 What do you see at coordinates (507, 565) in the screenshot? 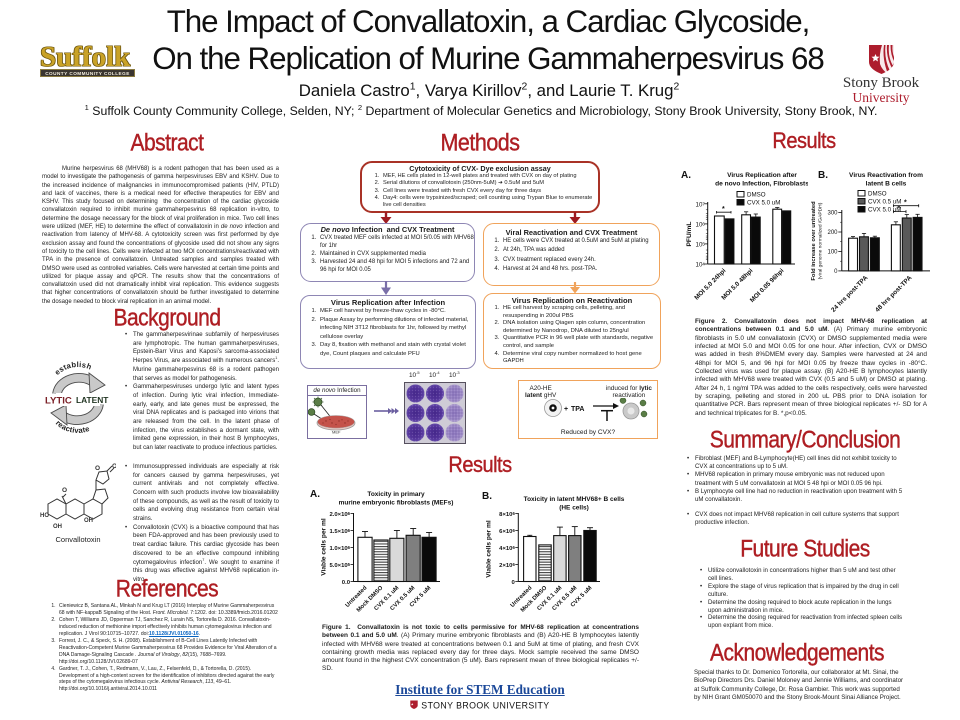
I see `svg-text: 2×106` at bounding box center [507, 565].